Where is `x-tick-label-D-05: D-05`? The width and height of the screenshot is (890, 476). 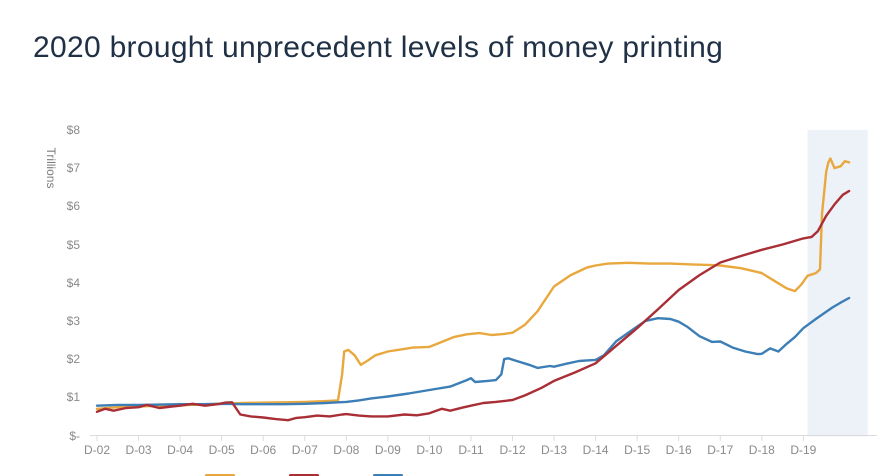
x-tick-label-D-05: D-05 is located at coordinates (221, 450).